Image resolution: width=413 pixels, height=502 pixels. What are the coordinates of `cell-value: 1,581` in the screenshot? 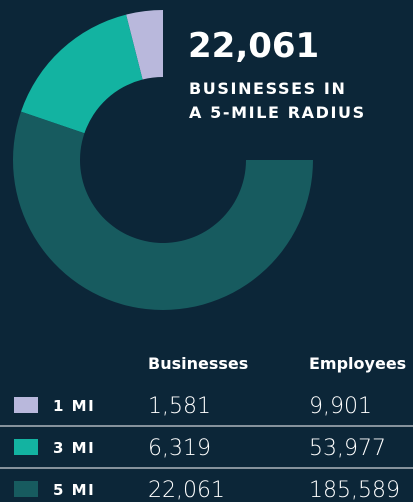 It's located at (179, 406).